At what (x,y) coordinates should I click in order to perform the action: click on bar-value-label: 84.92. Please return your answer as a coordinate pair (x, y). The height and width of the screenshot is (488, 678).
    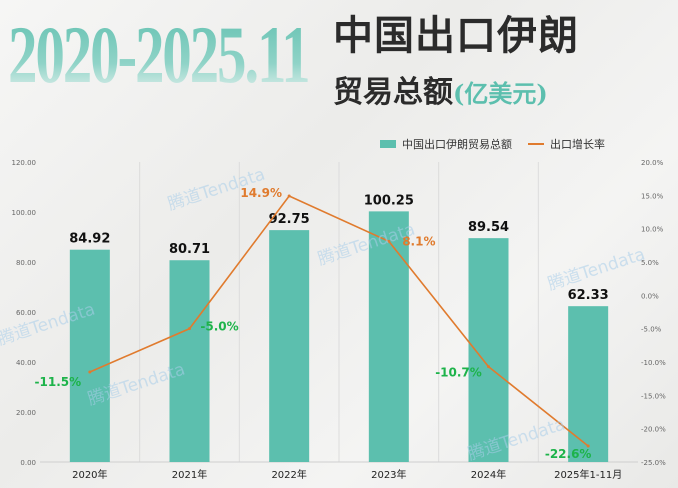
    Looking at the image, I should click on (89, 239).